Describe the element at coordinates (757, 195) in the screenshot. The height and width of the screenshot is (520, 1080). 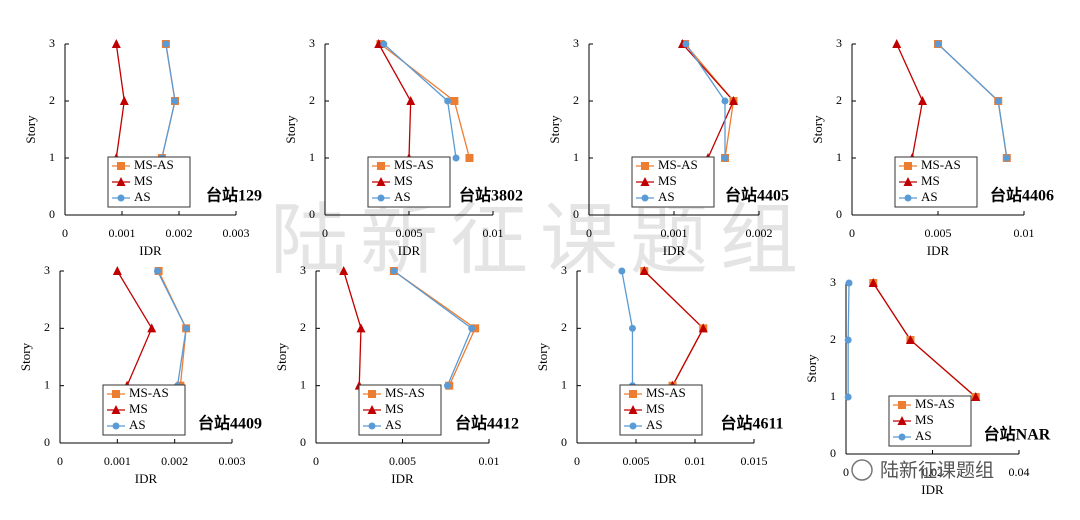
I see `chart-title: 台站4405` at that location.